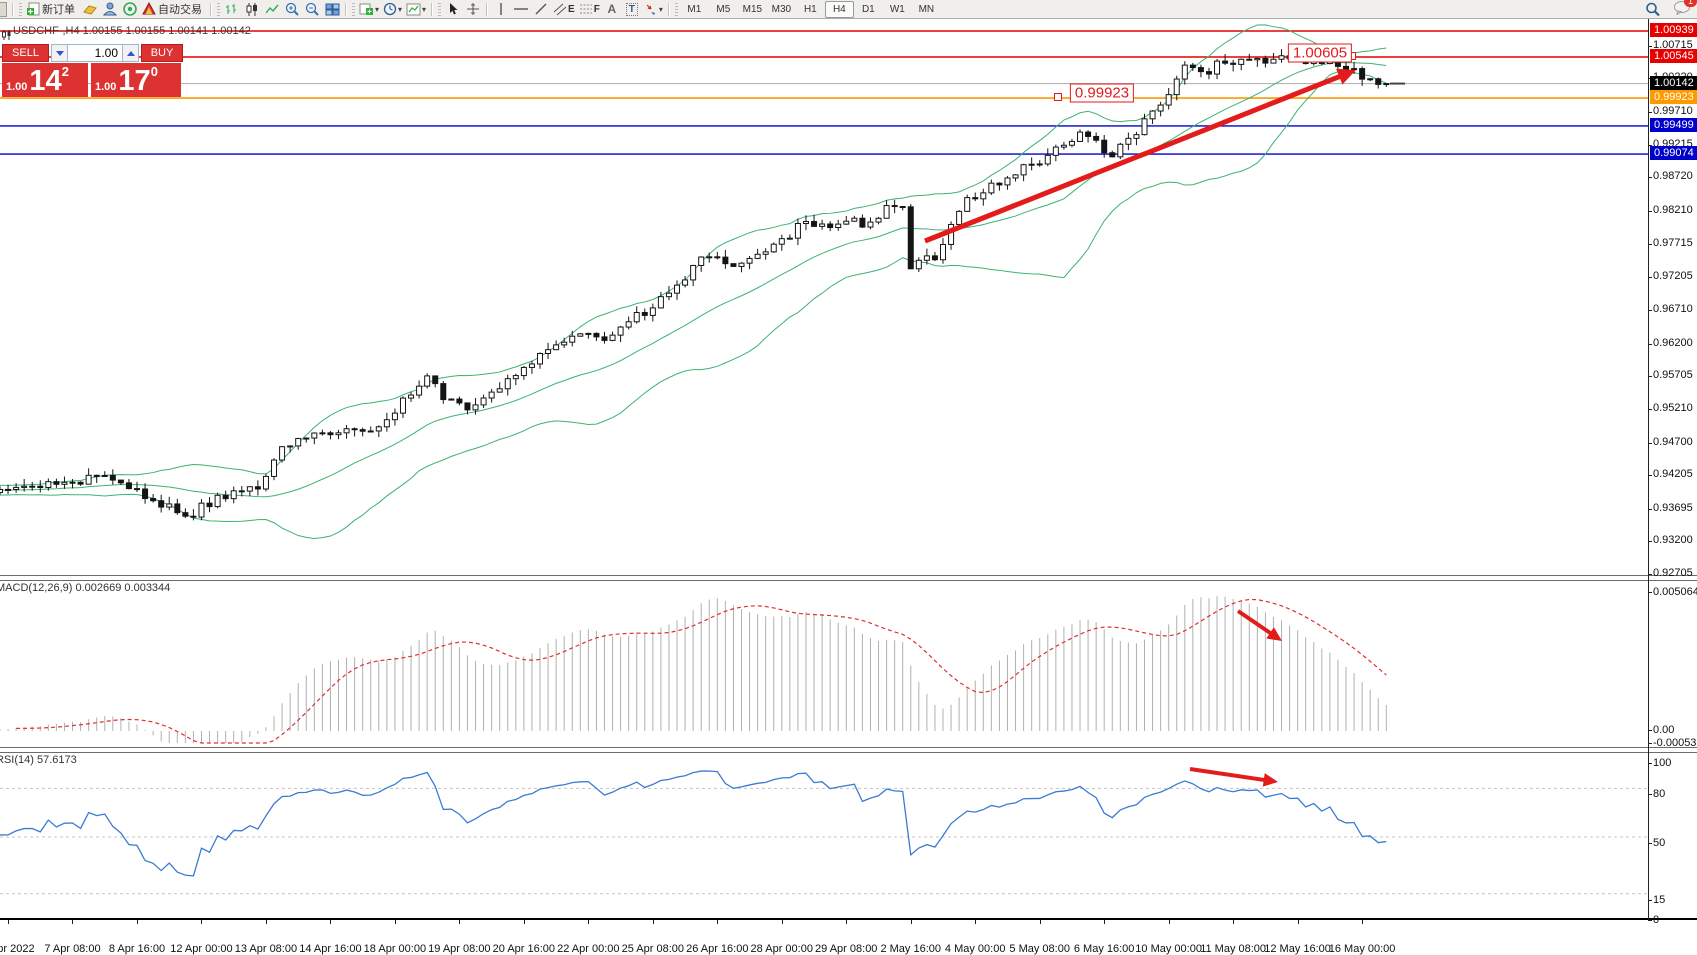  Describe the element at coordinates (1675, 743) in the screenshot. I see `macd-scale-label: -0.000536` at that location.